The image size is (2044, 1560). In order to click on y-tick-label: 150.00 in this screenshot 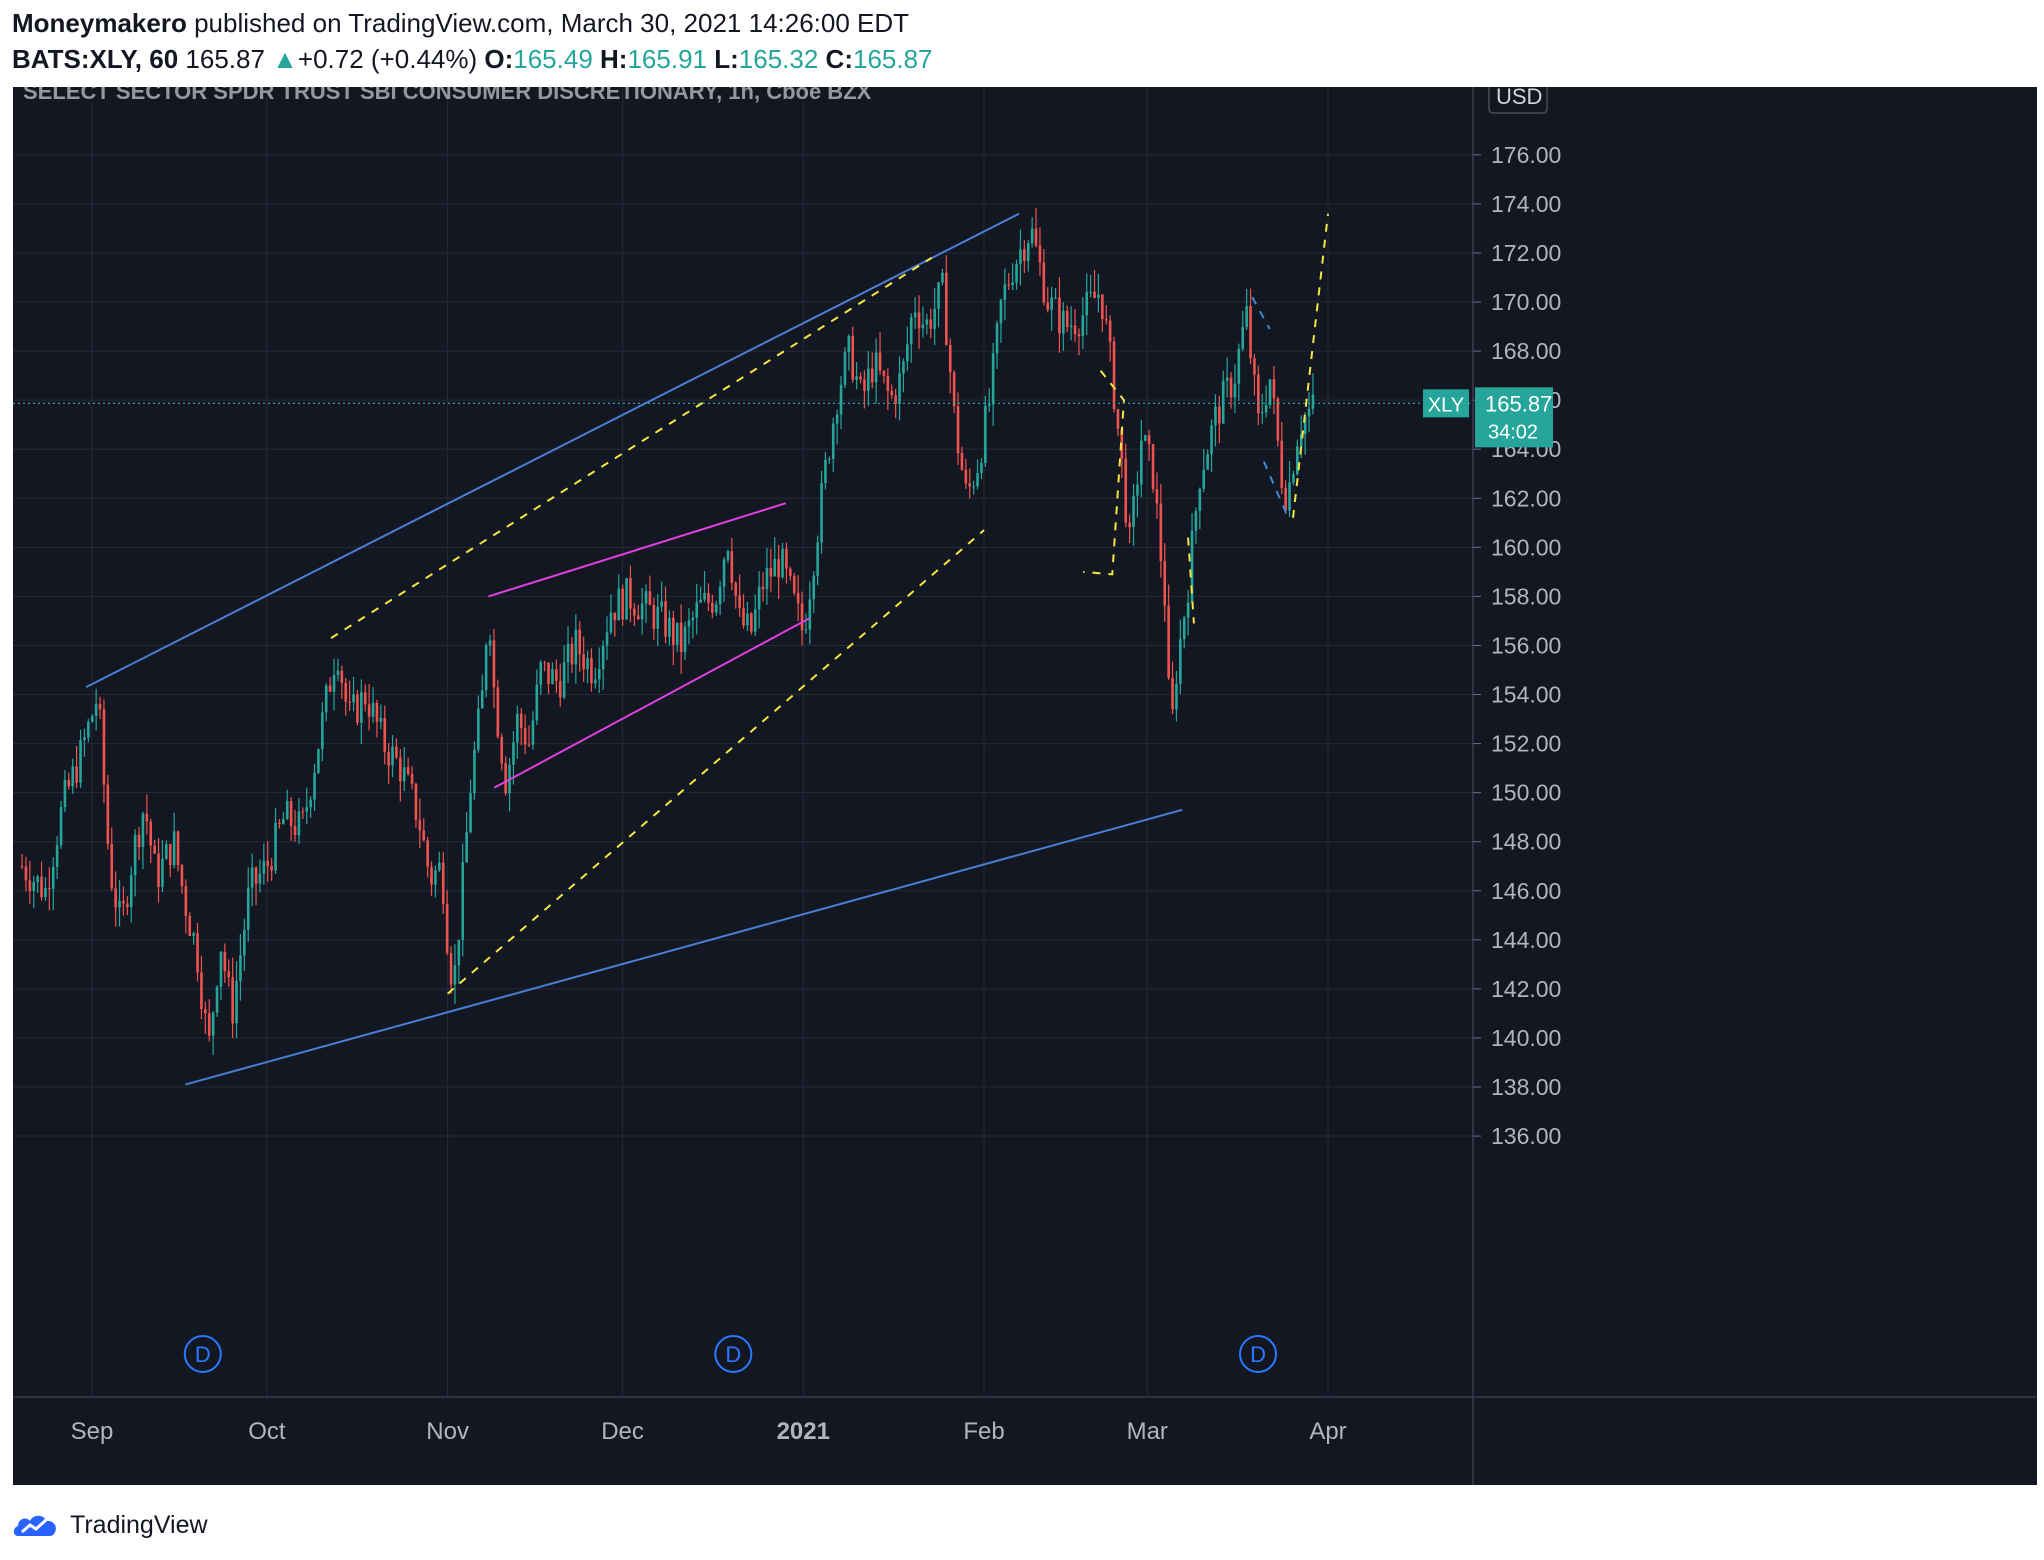, I will do `click(1526, 793)`.